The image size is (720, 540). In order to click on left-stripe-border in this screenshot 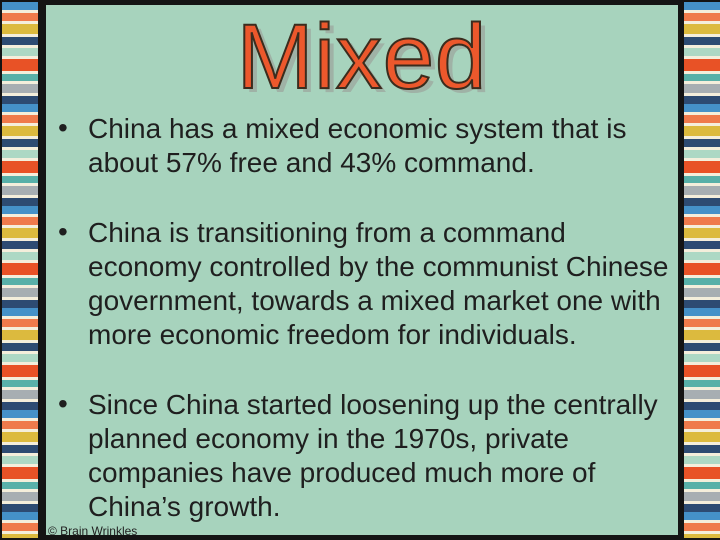, I will do `click(20, 270)`.